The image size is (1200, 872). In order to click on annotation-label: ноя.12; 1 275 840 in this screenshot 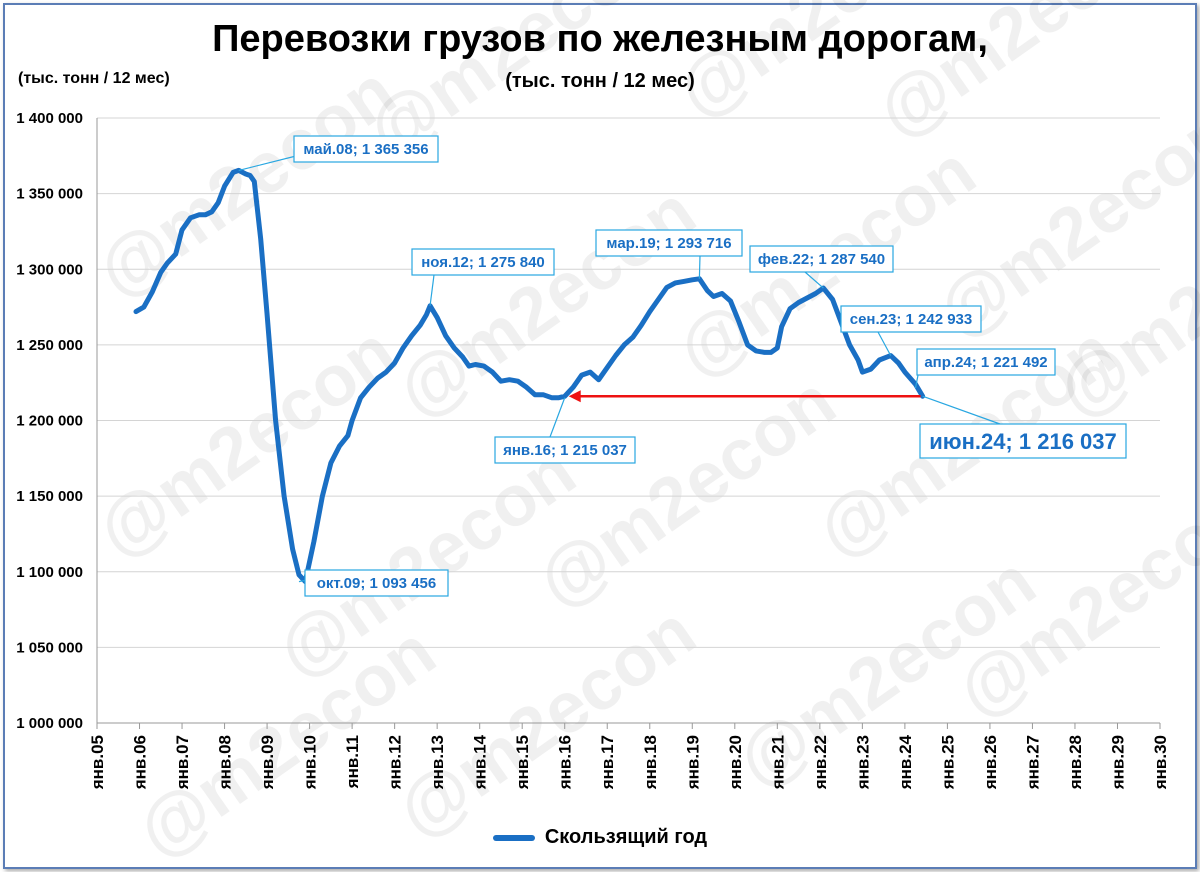, I will do `click(483, 262)`.